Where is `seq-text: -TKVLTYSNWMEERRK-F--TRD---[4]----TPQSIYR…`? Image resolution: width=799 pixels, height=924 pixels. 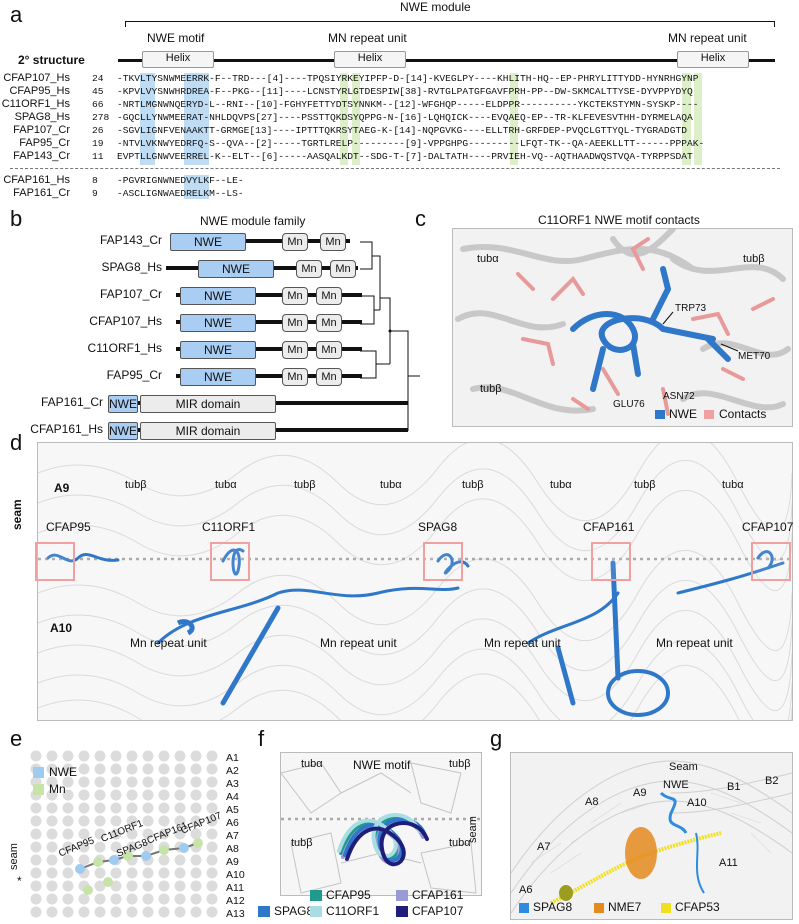
seq-text: -TKVLTYSNWMEERRK-F--TRD---[4]----TPQSIYR… is located at coordinates (408, 78).